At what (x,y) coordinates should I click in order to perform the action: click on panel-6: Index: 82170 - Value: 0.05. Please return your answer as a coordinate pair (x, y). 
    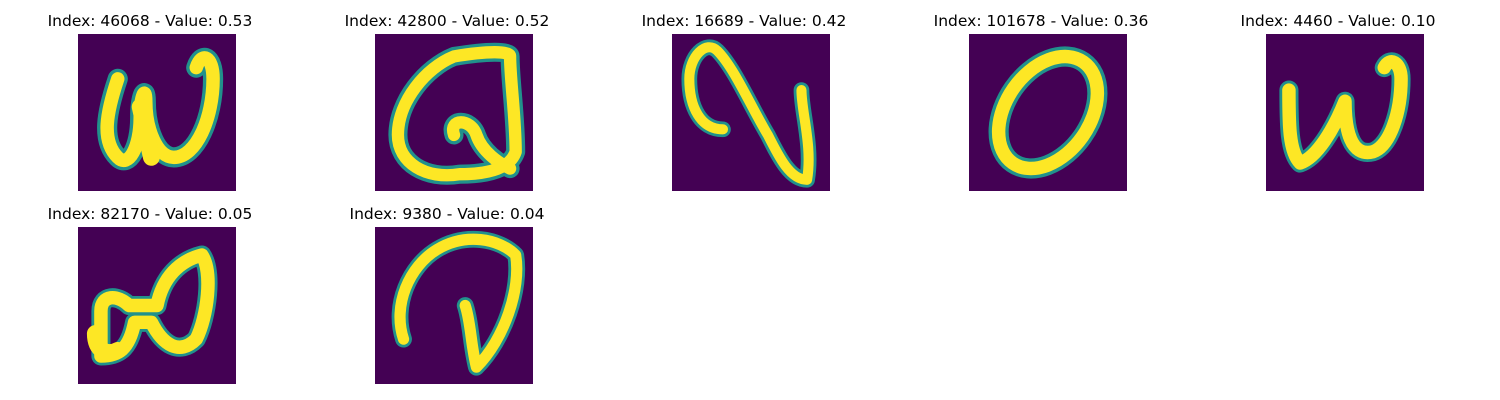
    Looking at the image, I should click on (150, 292).